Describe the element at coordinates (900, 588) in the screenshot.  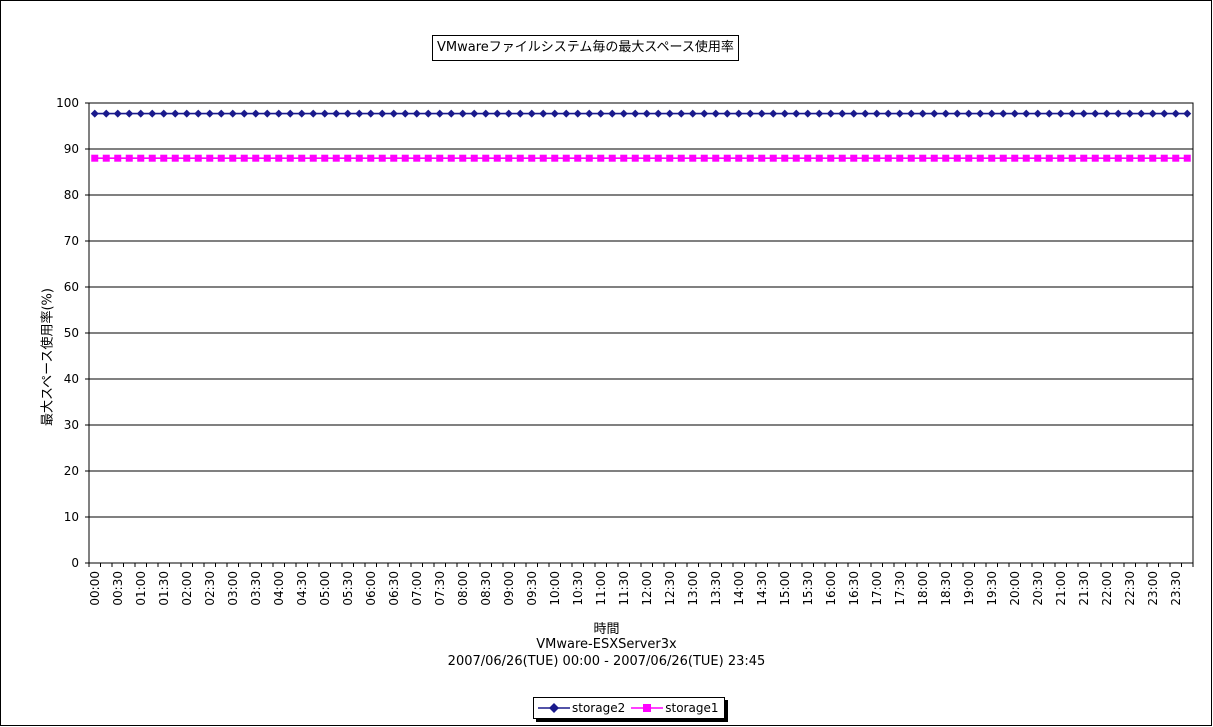
I see `x-tick-label-1730: 17:30` at that location.